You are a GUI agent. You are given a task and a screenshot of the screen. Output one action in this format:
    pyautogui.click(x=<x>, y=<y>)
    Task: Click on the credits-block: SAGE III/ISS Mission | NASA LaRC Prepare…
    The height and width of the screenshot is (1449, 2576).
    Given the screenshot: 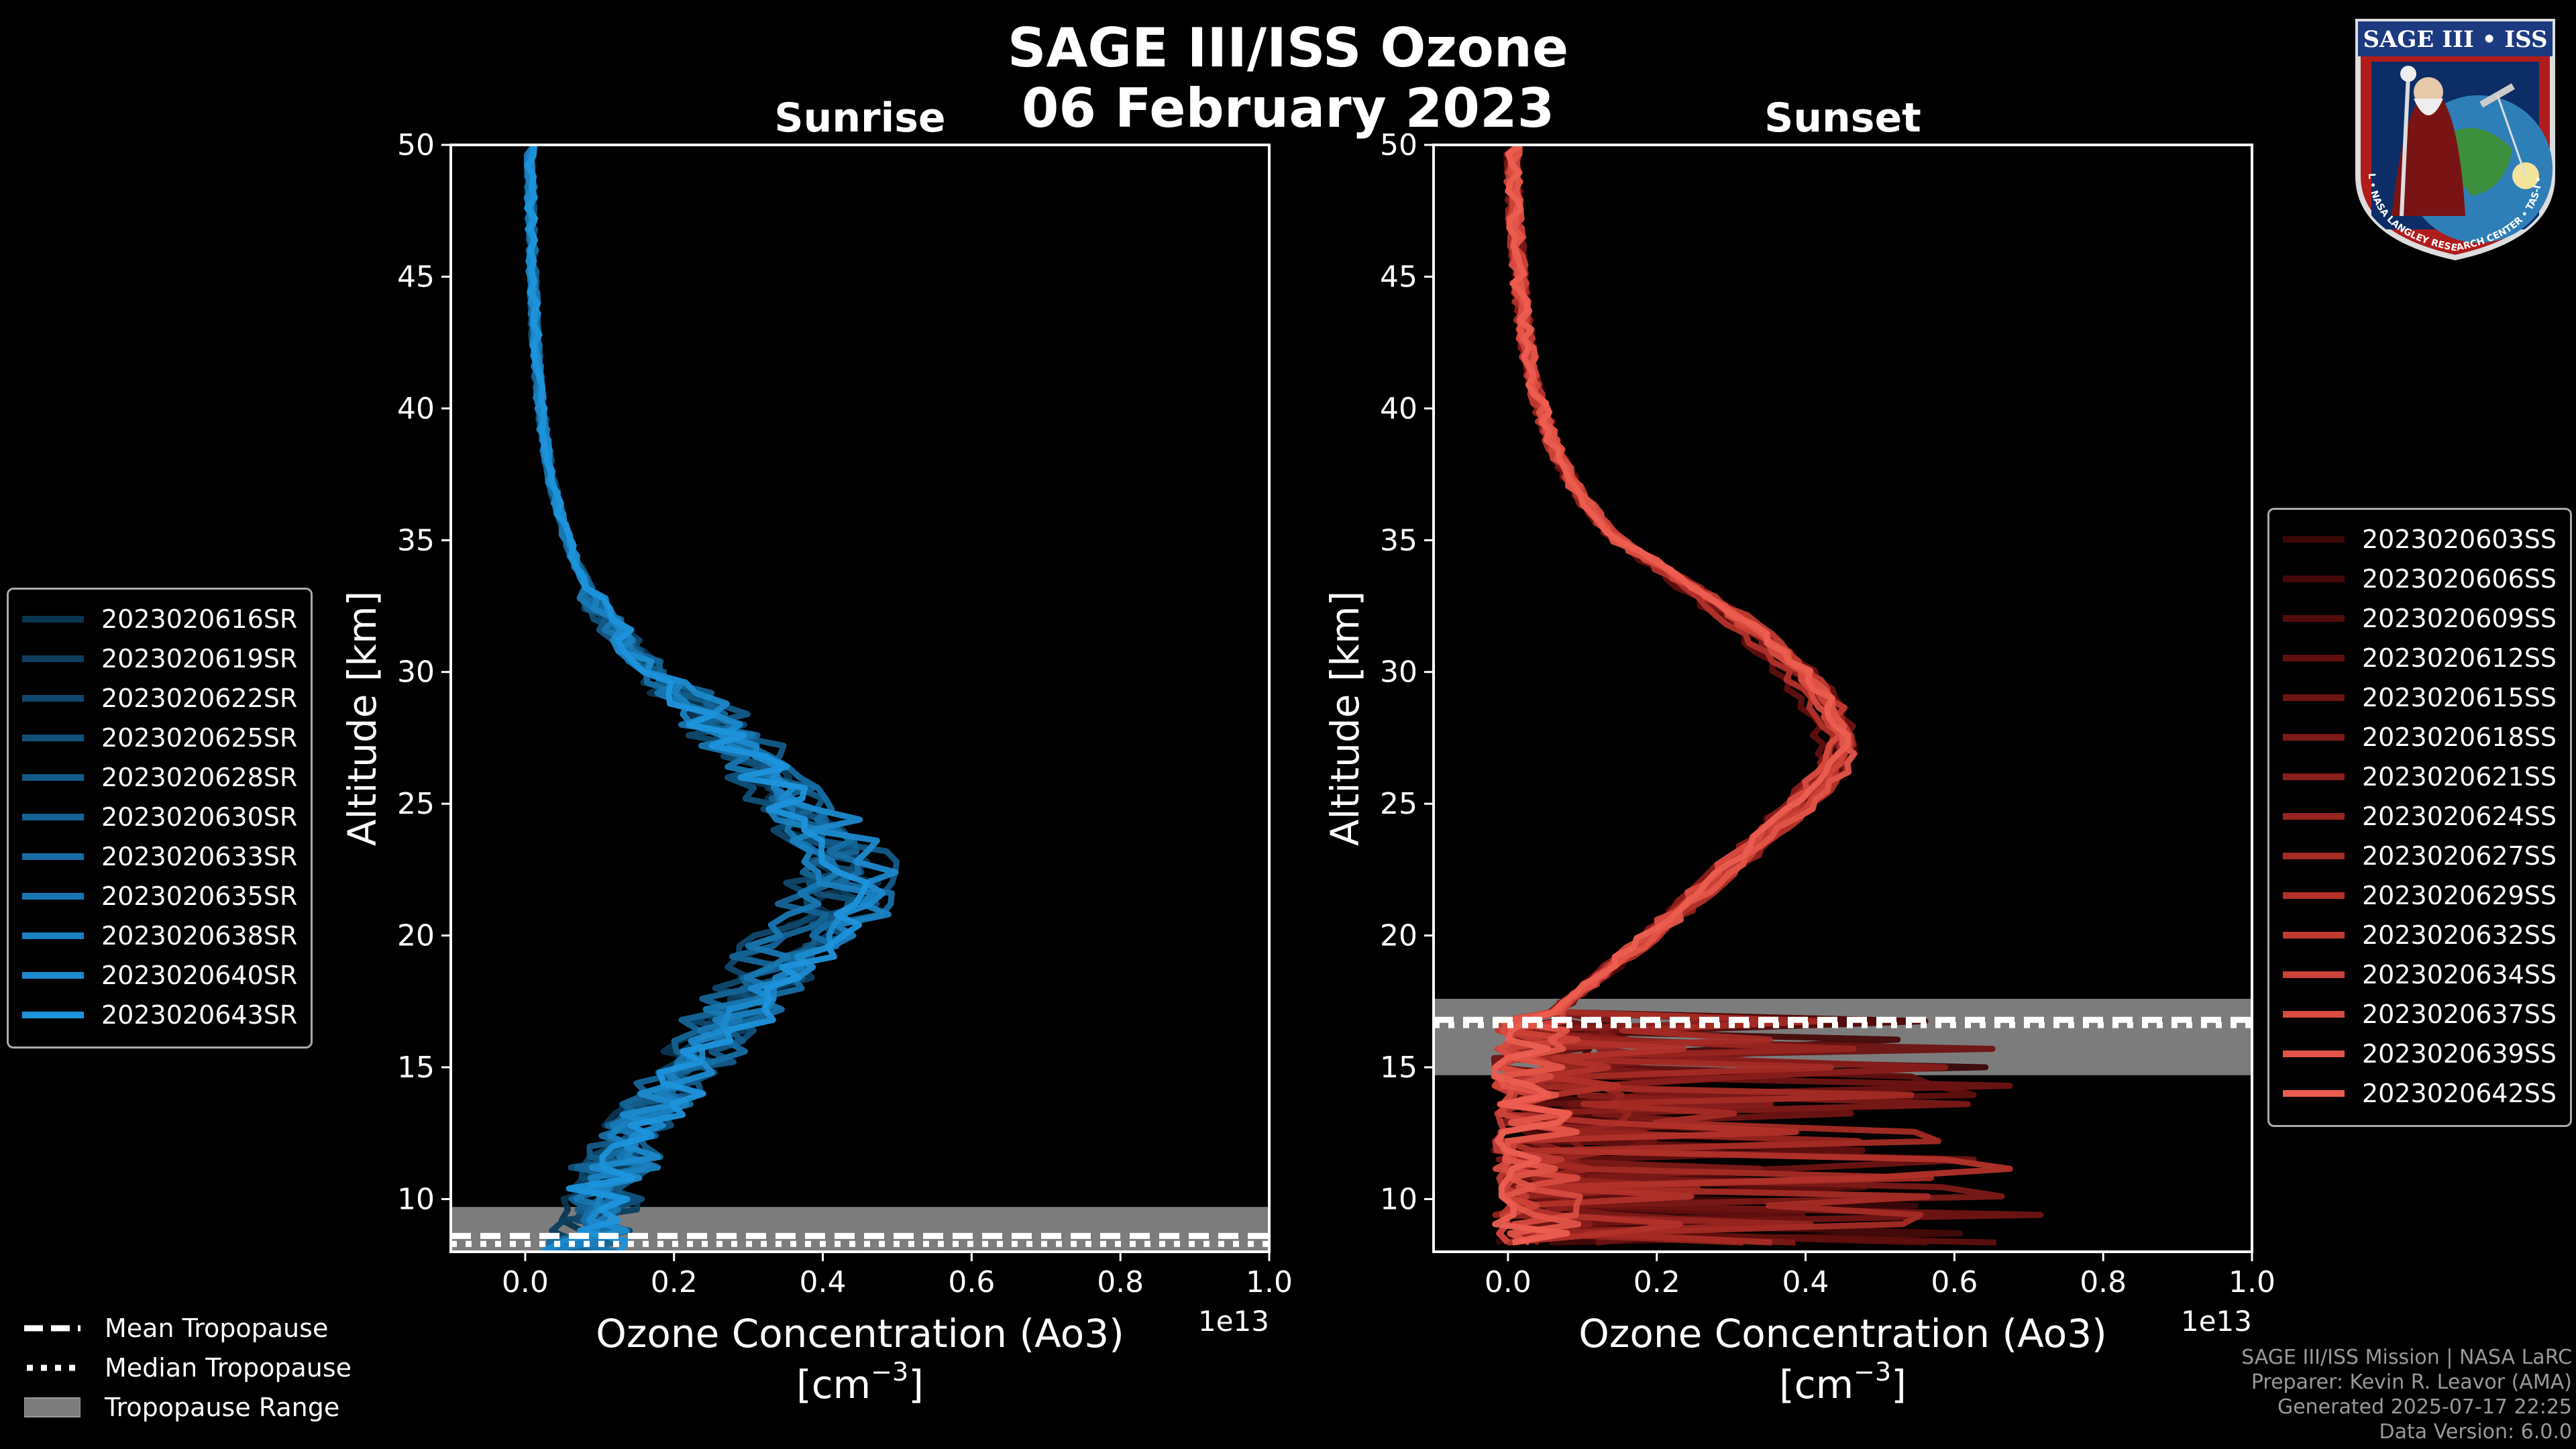 What is the action you would take?
    pyautogui.click(x=2406, y=1394)
    